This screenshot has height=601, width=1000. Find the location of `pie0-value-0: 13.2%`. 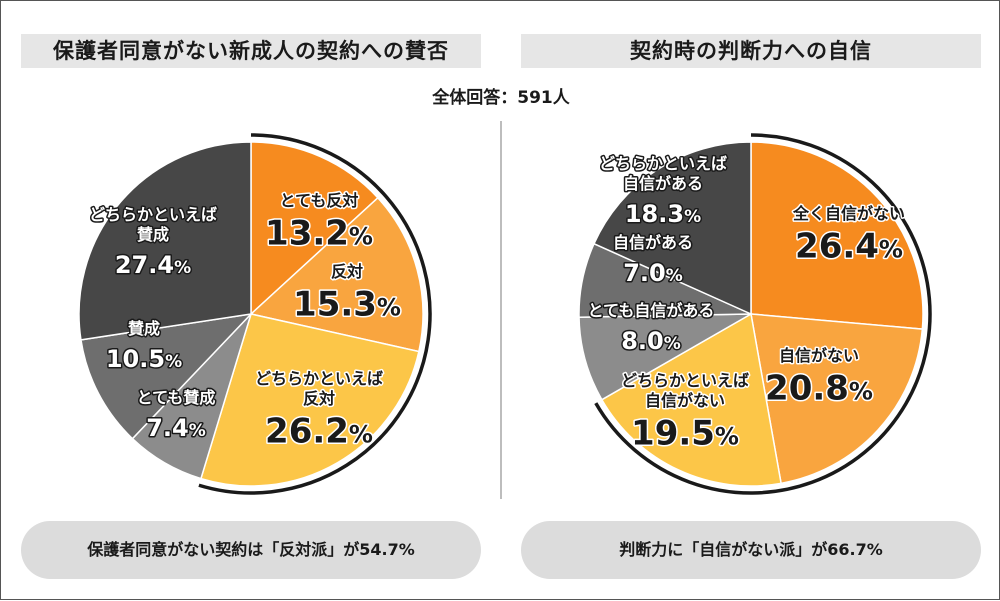

pie0-value-0: 13.2% is located at coordinates (319, 234).